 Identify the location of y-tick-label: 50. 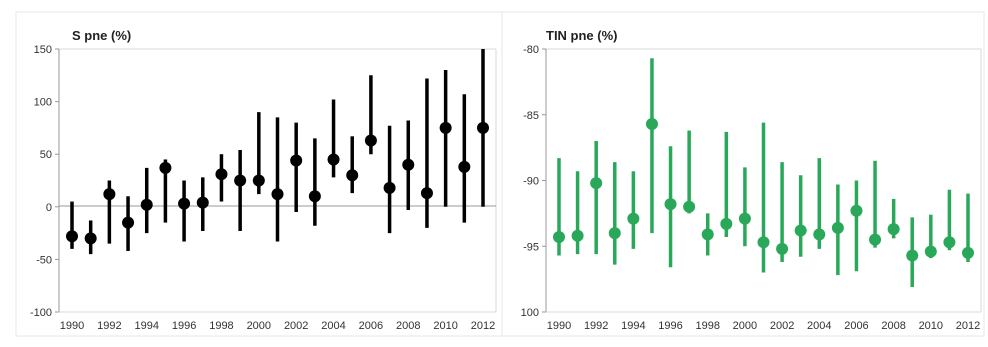
(46, 155).